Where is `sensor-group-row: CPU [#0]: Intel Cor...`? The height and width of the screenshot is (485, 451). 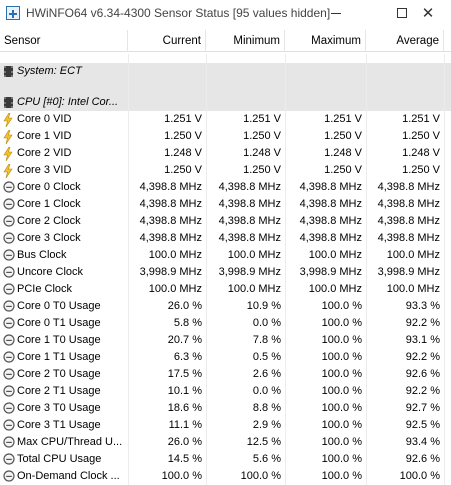 sensor-group-row: CPU [#0]: Intel Cor... is located at coordinates (225, 102).